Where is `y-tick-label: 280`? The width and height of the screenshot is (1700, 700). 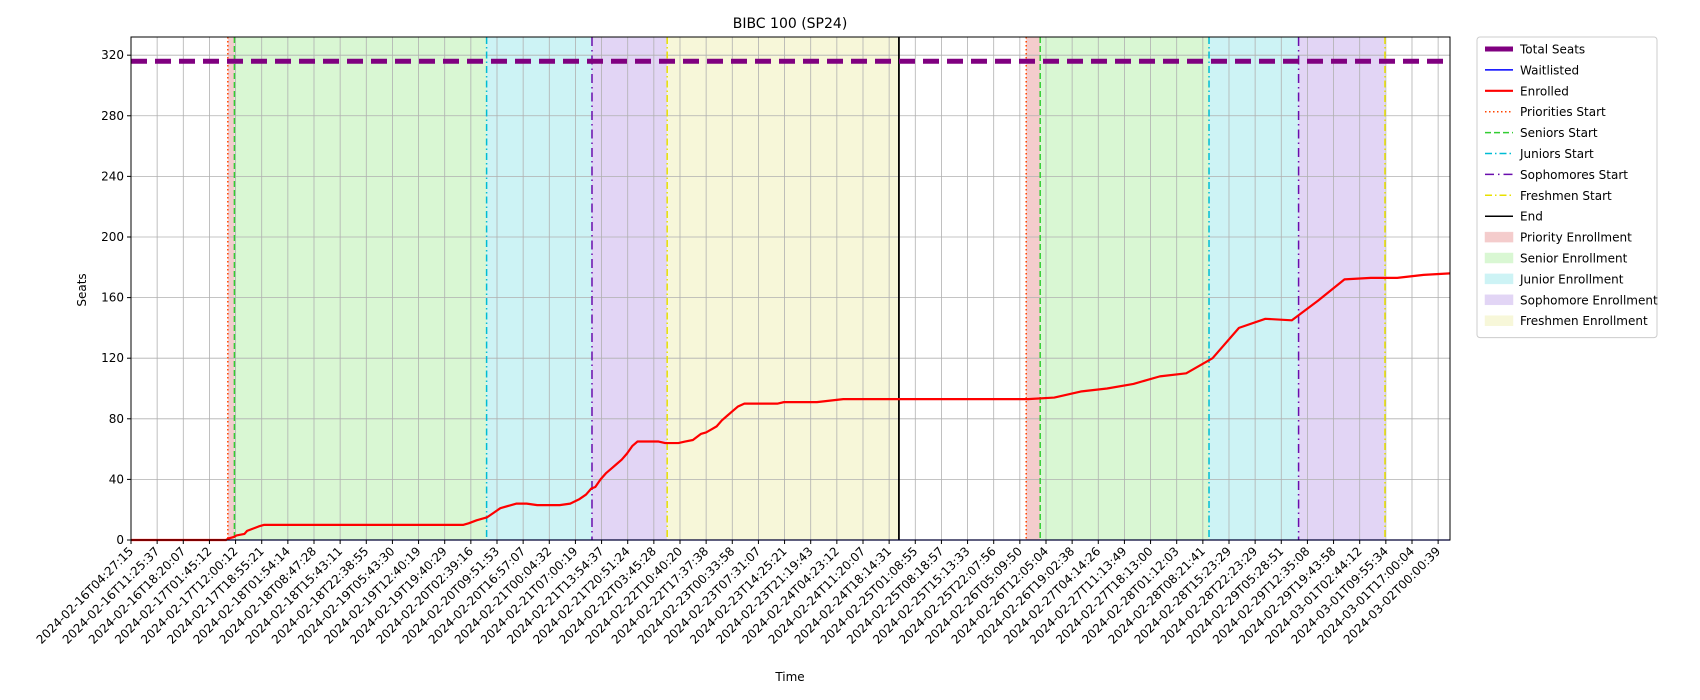
y-tick-label: 280 is located at coordinates (112, 116).